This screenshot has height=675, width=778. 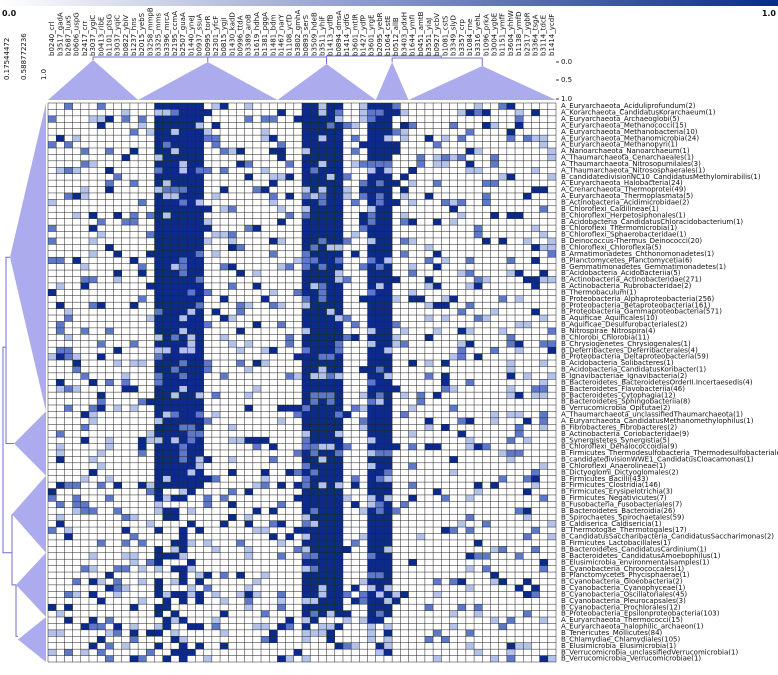 What do you see at coordinates (566, 62) in the screenshot?
I see `column-dendrogram-tick-label: 0.0` at bounding box center [566, 62].